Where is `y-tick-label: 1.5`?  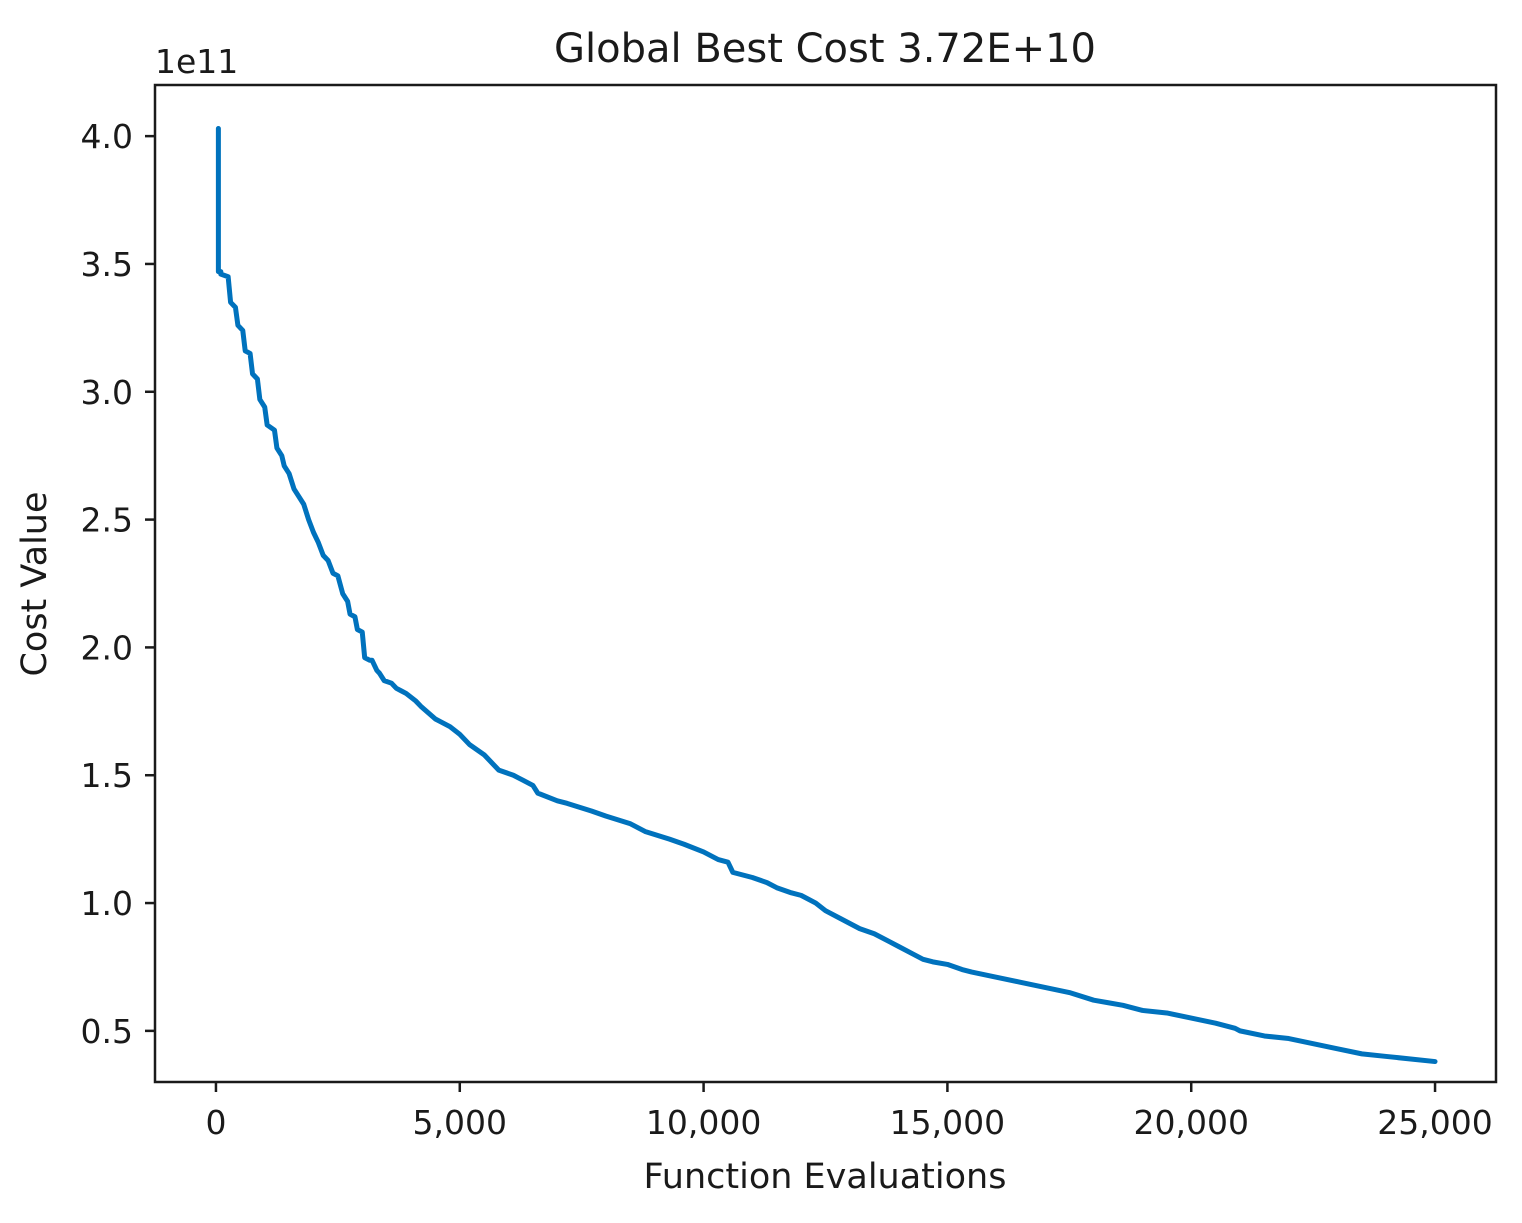 y-tick-label: 1.5 is located at coordinates (107, 775).